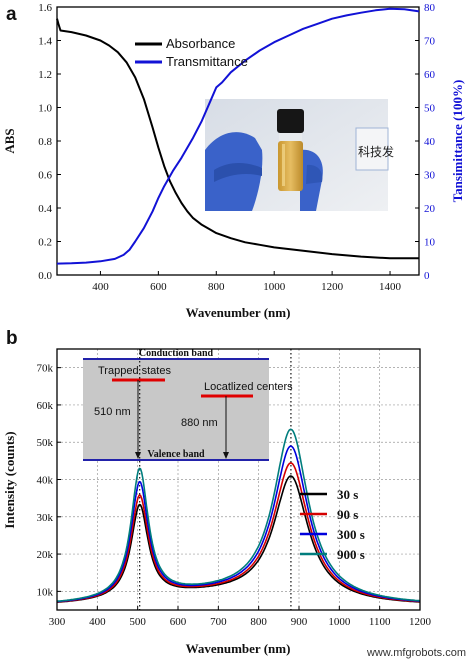  I want to click on legend-label: 90 s, so click(347, 514).